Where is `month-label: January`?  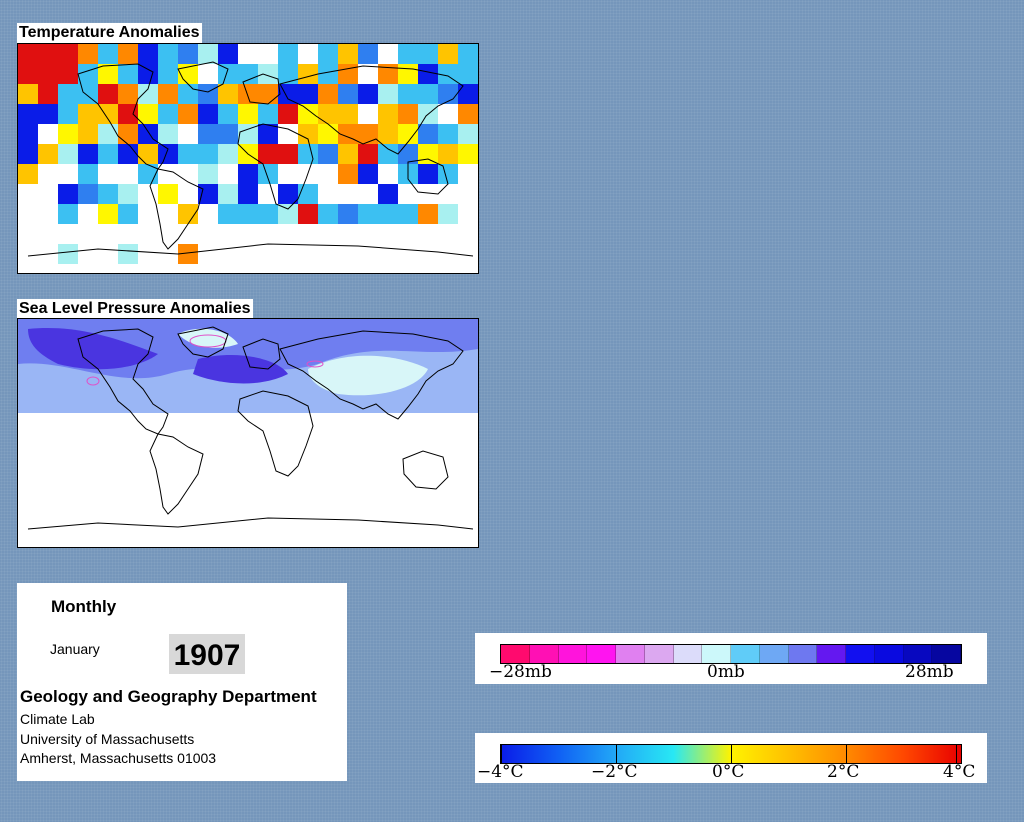
month-label: January is located at coordinates (75, 649).